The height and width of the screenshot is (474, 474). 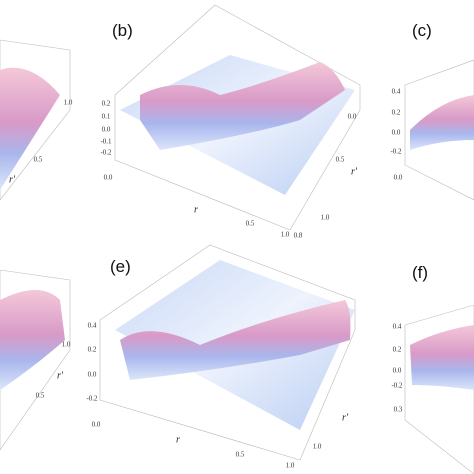 I want to click on panel-label: (e), so click(x=120, y=266).